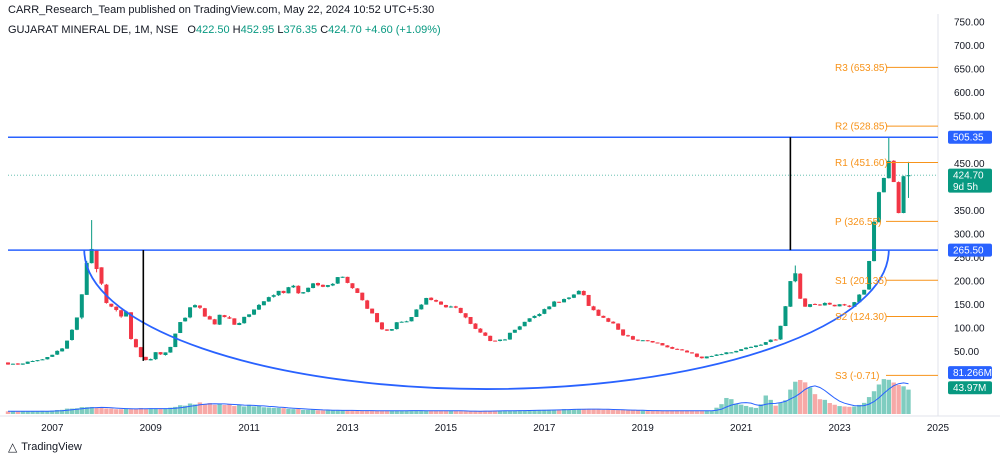 Image resolution: width=1000 pixels, height=460 pixels. What do you see at coordinates (402, 30) in the screenshot?
I see `change-value: +4.60 (+1.09%)` at bounding box center [402, 30].